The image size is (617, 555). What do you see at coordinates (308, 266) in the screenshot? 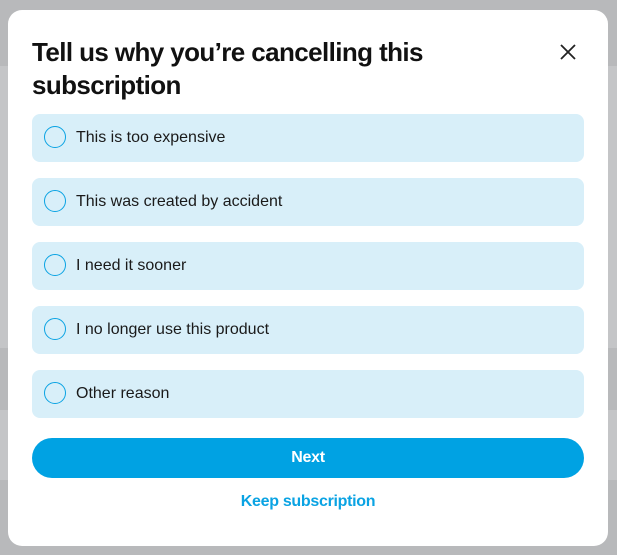
I see `reason-option-need-sooner: I need it sooner` at bounding box center [308, 266].